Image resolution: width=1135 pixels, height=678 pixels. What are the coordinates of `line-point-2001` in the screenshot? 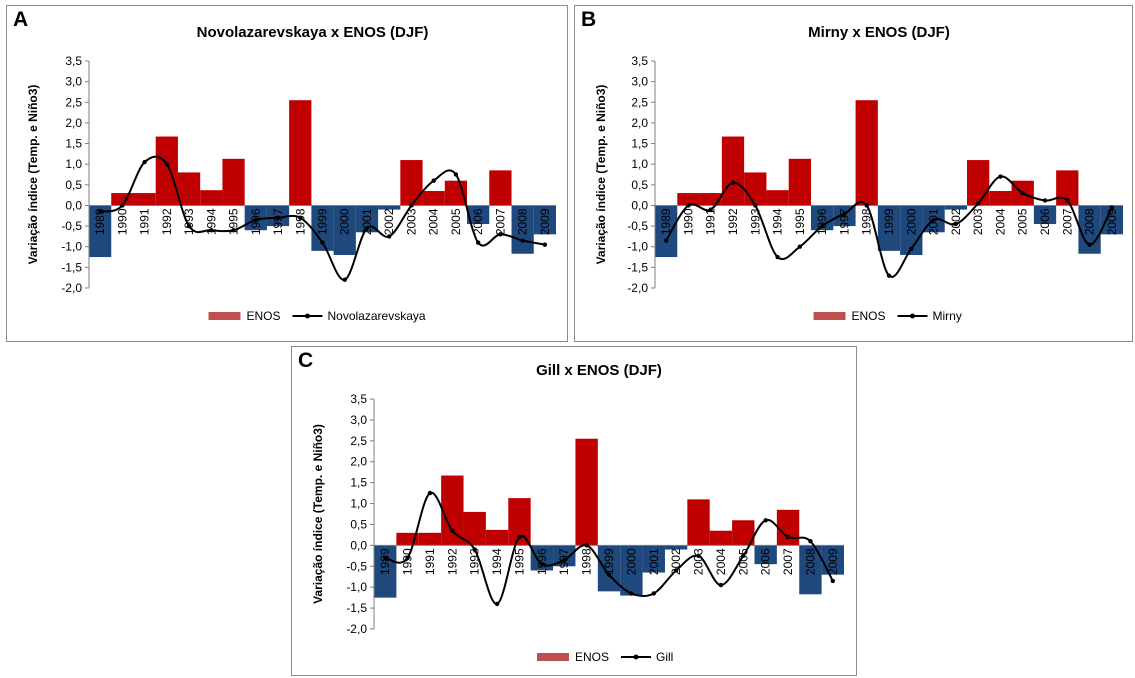 It's located at (653, 593).